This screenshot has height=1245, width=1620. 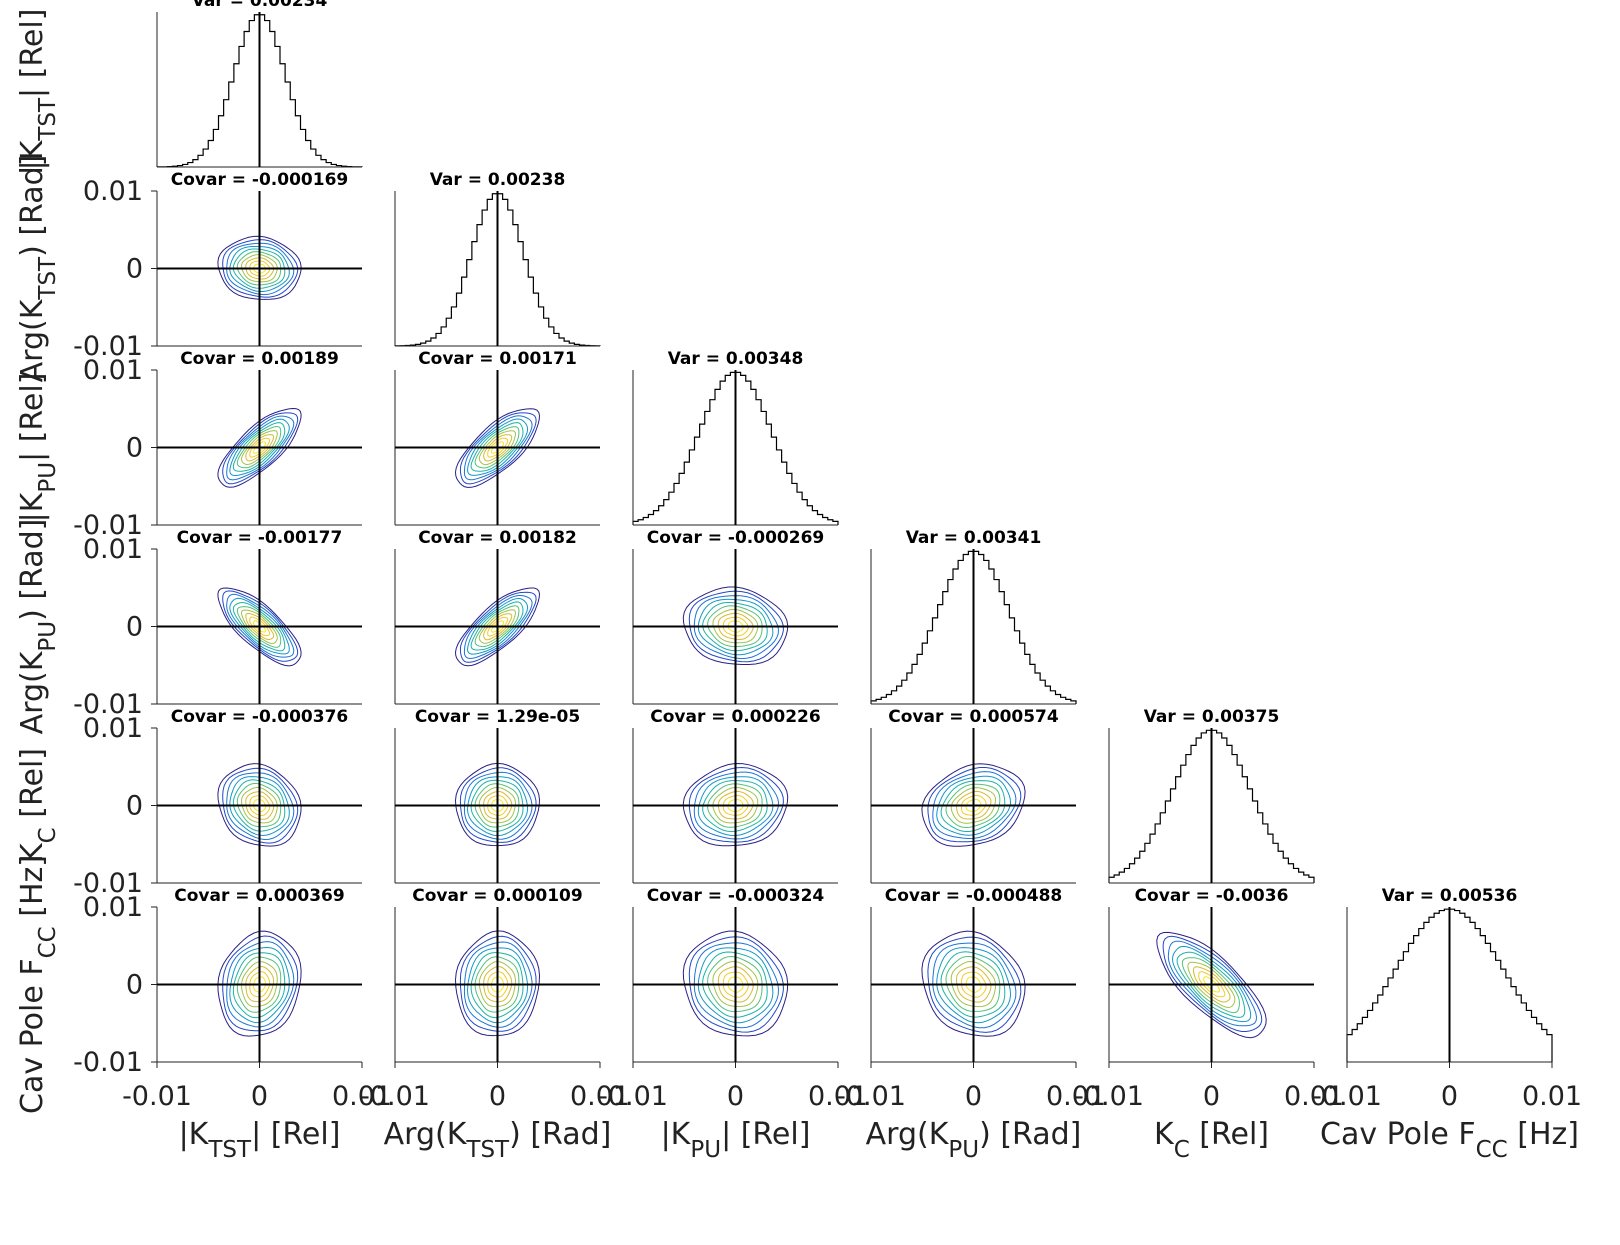 I want to click on covariance-title: Covar = 0.00171, so click(x=497, y=359).